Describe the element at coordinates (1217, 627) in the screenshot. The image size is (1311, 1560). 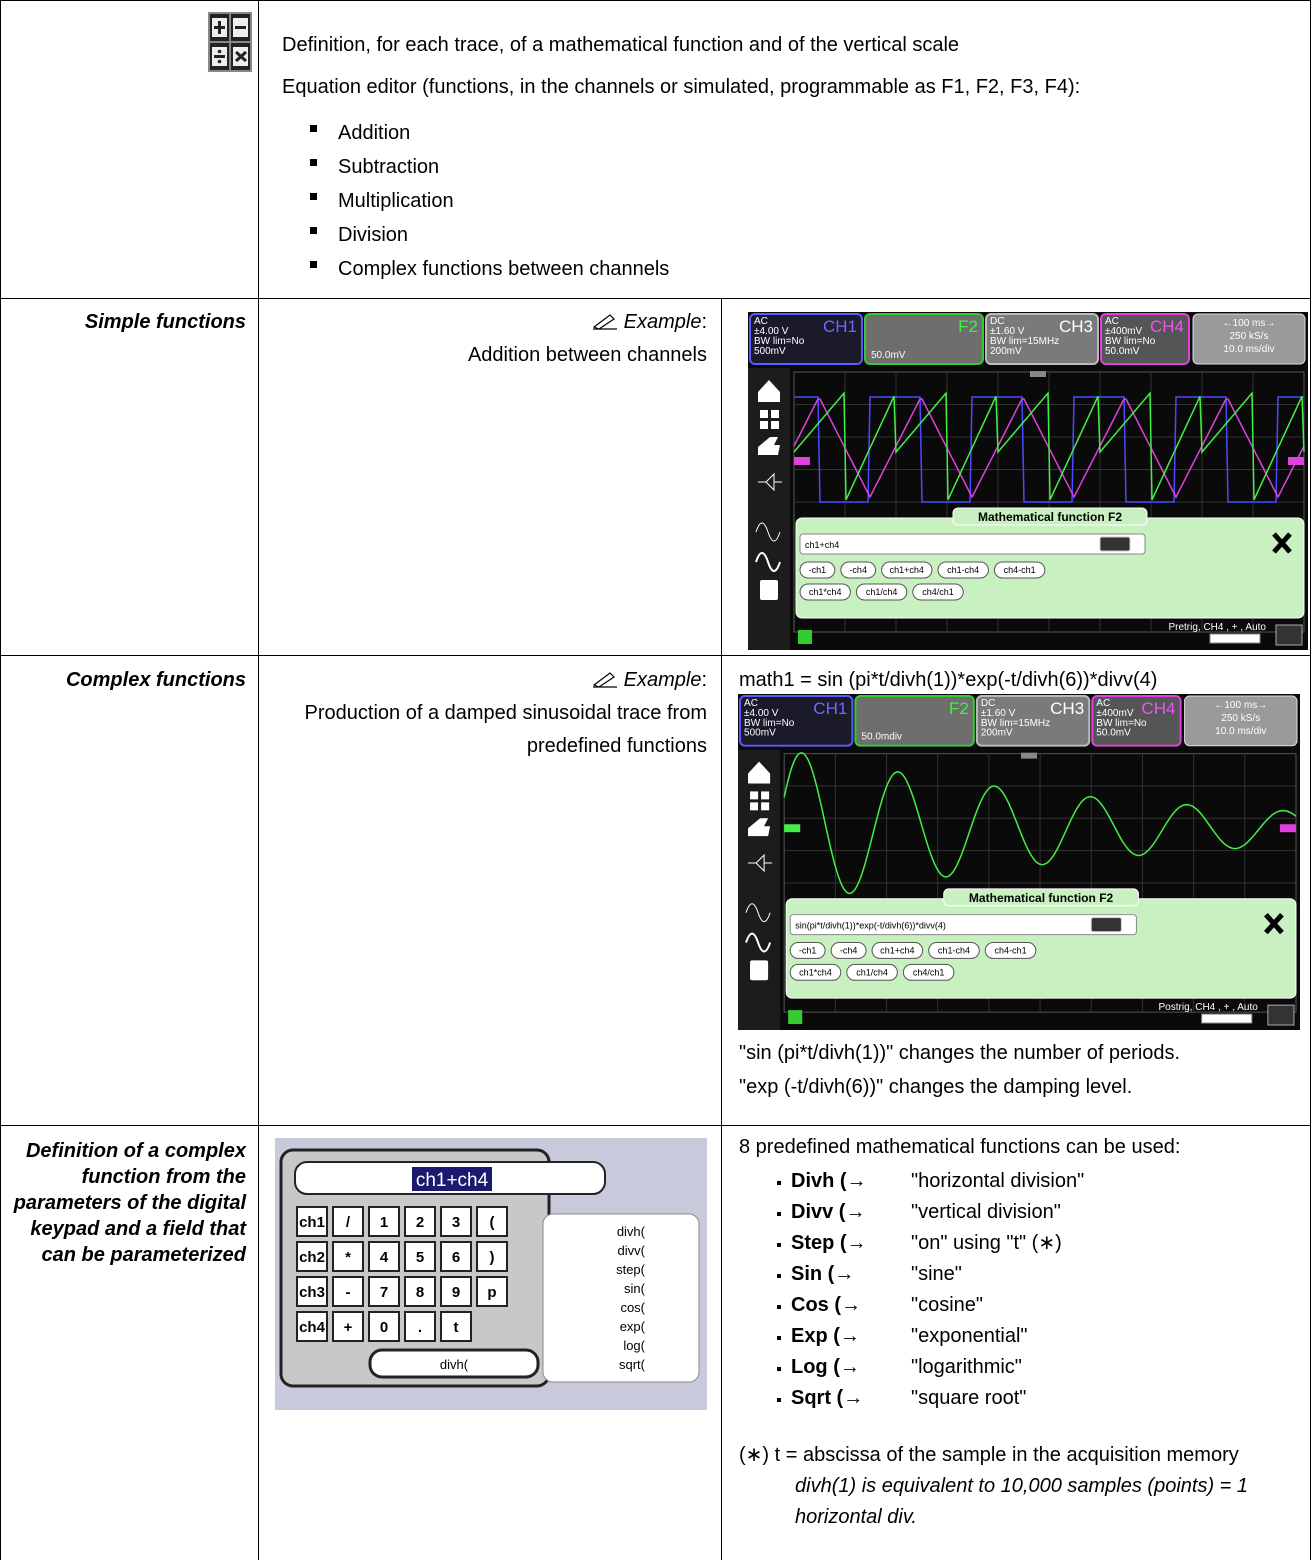
I see `status: Pretrig, CH4 , + , Auto` at that location.